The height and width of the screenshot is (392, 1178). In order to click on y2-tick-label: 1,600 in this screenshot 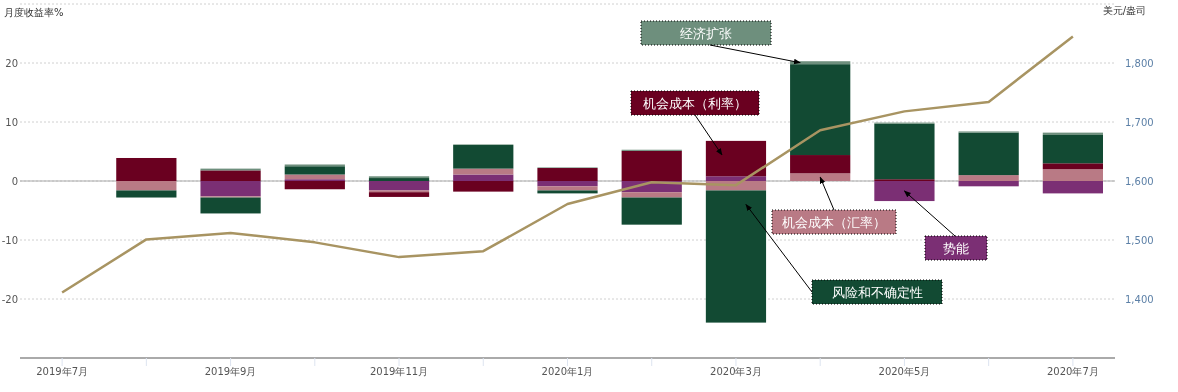, I will do `click(1139, 181)`.